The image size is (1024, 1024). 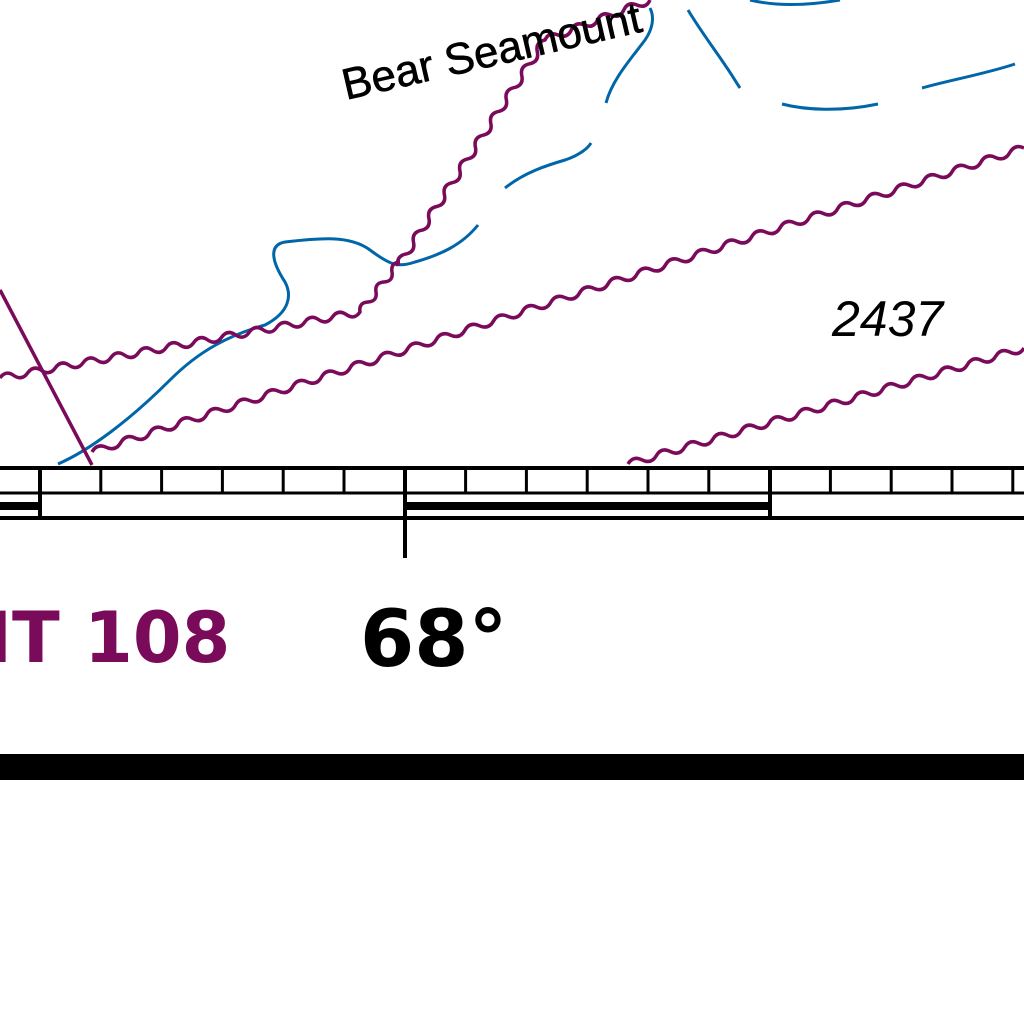 What do you see at coordinates (115, 638) in the screenshot?
I see `limit-label: IT 108` at bounding box center [115, 638].